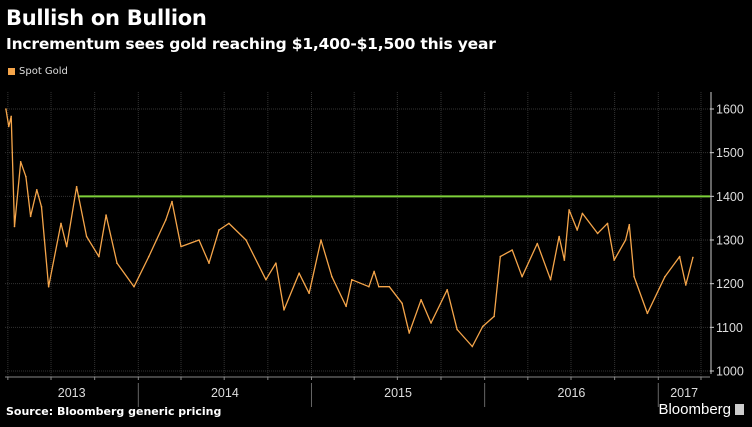  I want to click on y-tick-label: 1100, so click(729, 328).